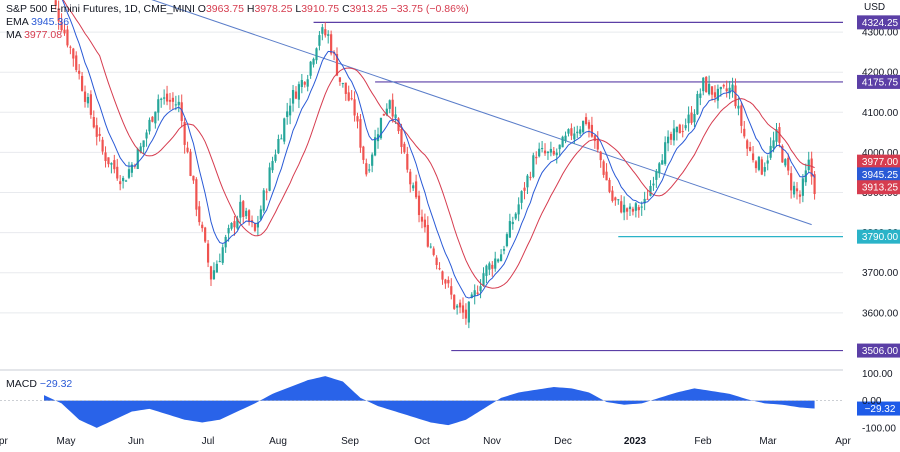  I want to click on low-label: L, so click(298, 9).